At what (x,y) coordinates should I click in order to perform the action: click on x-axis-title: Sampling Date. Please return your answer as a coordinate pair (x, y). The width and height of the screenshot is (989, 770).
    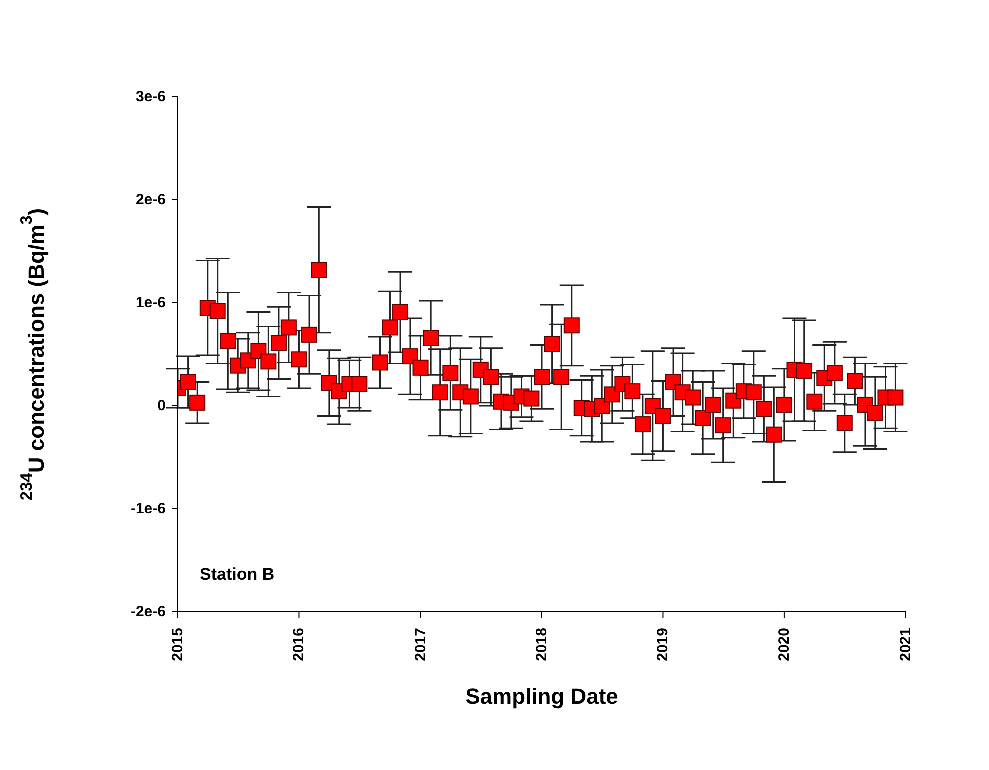
    Looking at the image, I should click on (542, 696).